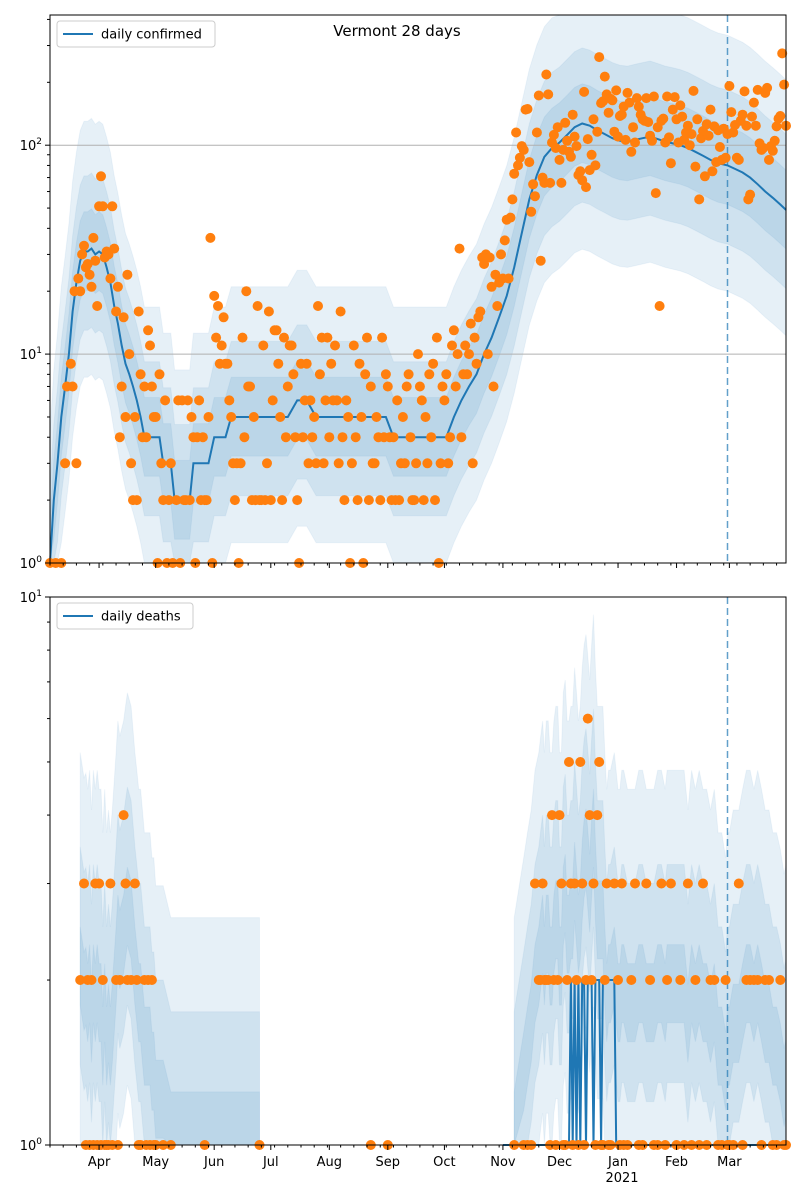  What do you see at coordinates (39, 351) in the screenshot?
I see `top-y-label-exp-1: 1` at bounding box center [39, 351].